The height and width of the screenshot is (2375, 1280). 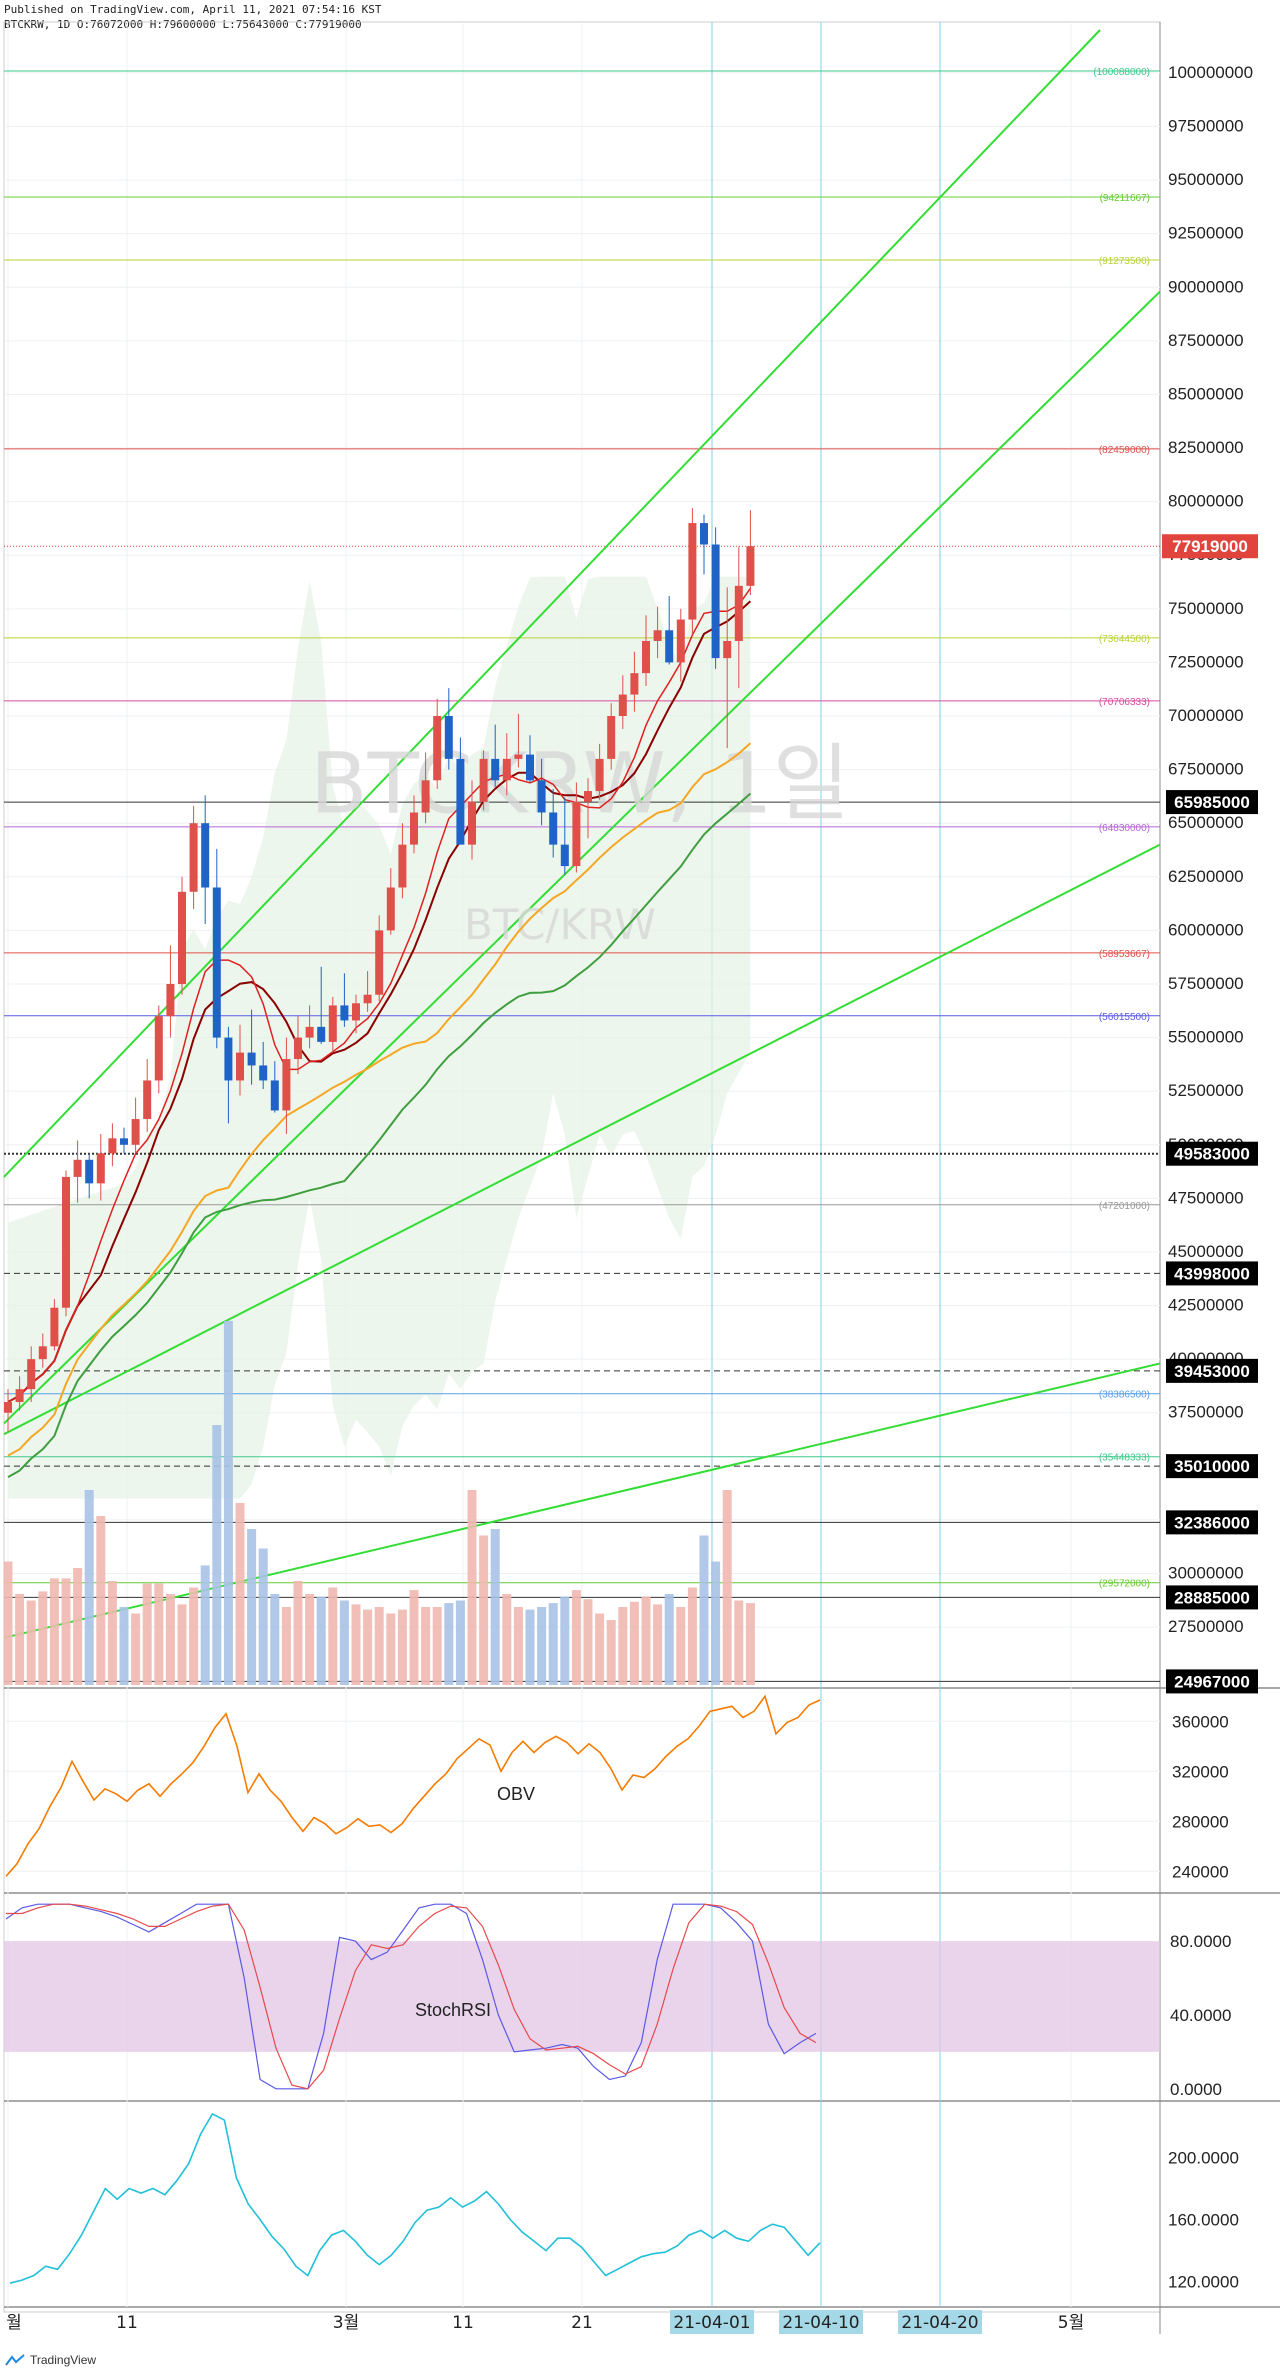 I want to click on price-tick-label: 100000000, so click(x=1210, y=72).